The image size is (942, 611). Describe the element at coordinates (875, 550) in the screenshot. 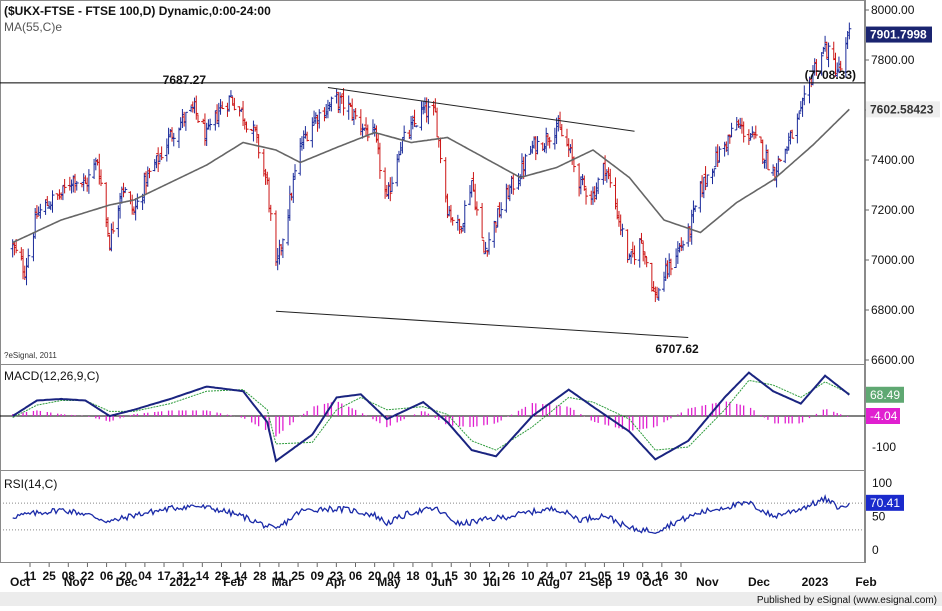

I see `rsi-ytick-label: 0` at that location.